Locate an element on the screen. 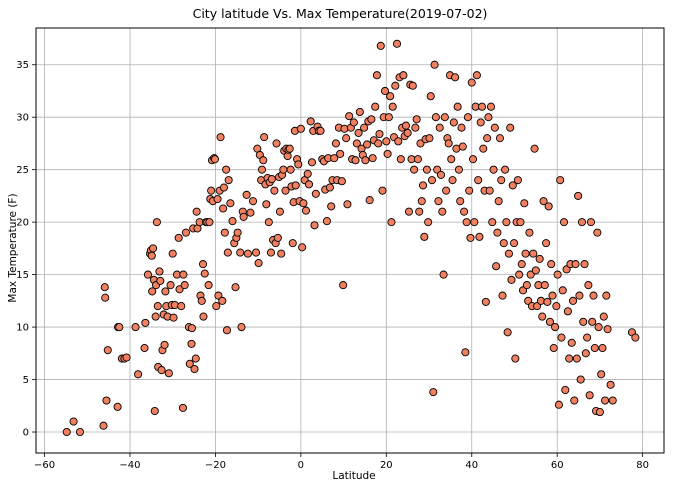 This screenshot has height=488, width=675. y-tick-label: 20 is located at coordinates (22, 223).